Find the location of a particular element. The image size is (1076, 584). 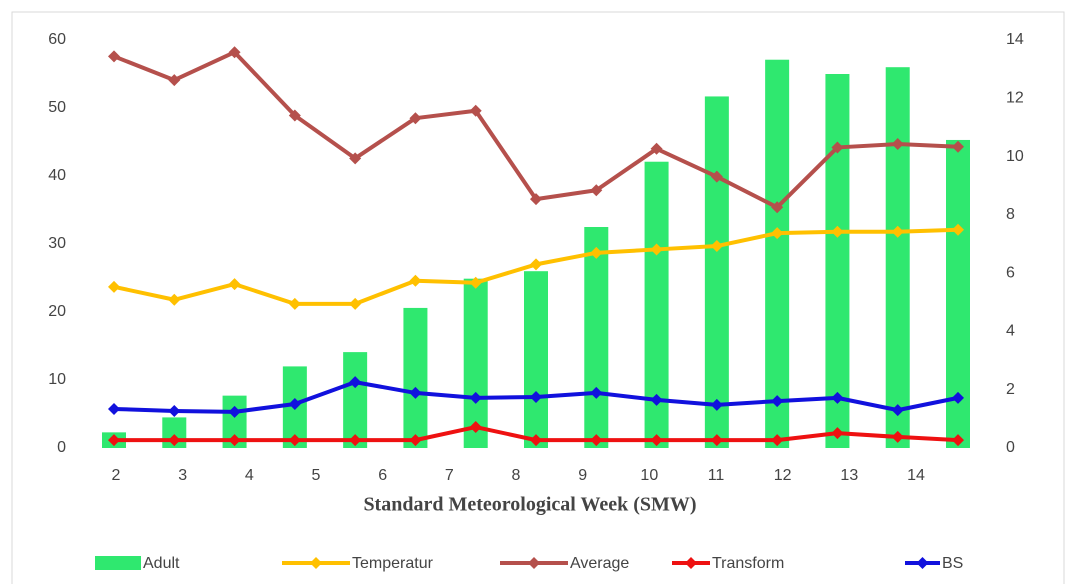

legend-label: Adult is located at coordinates (161, 563).